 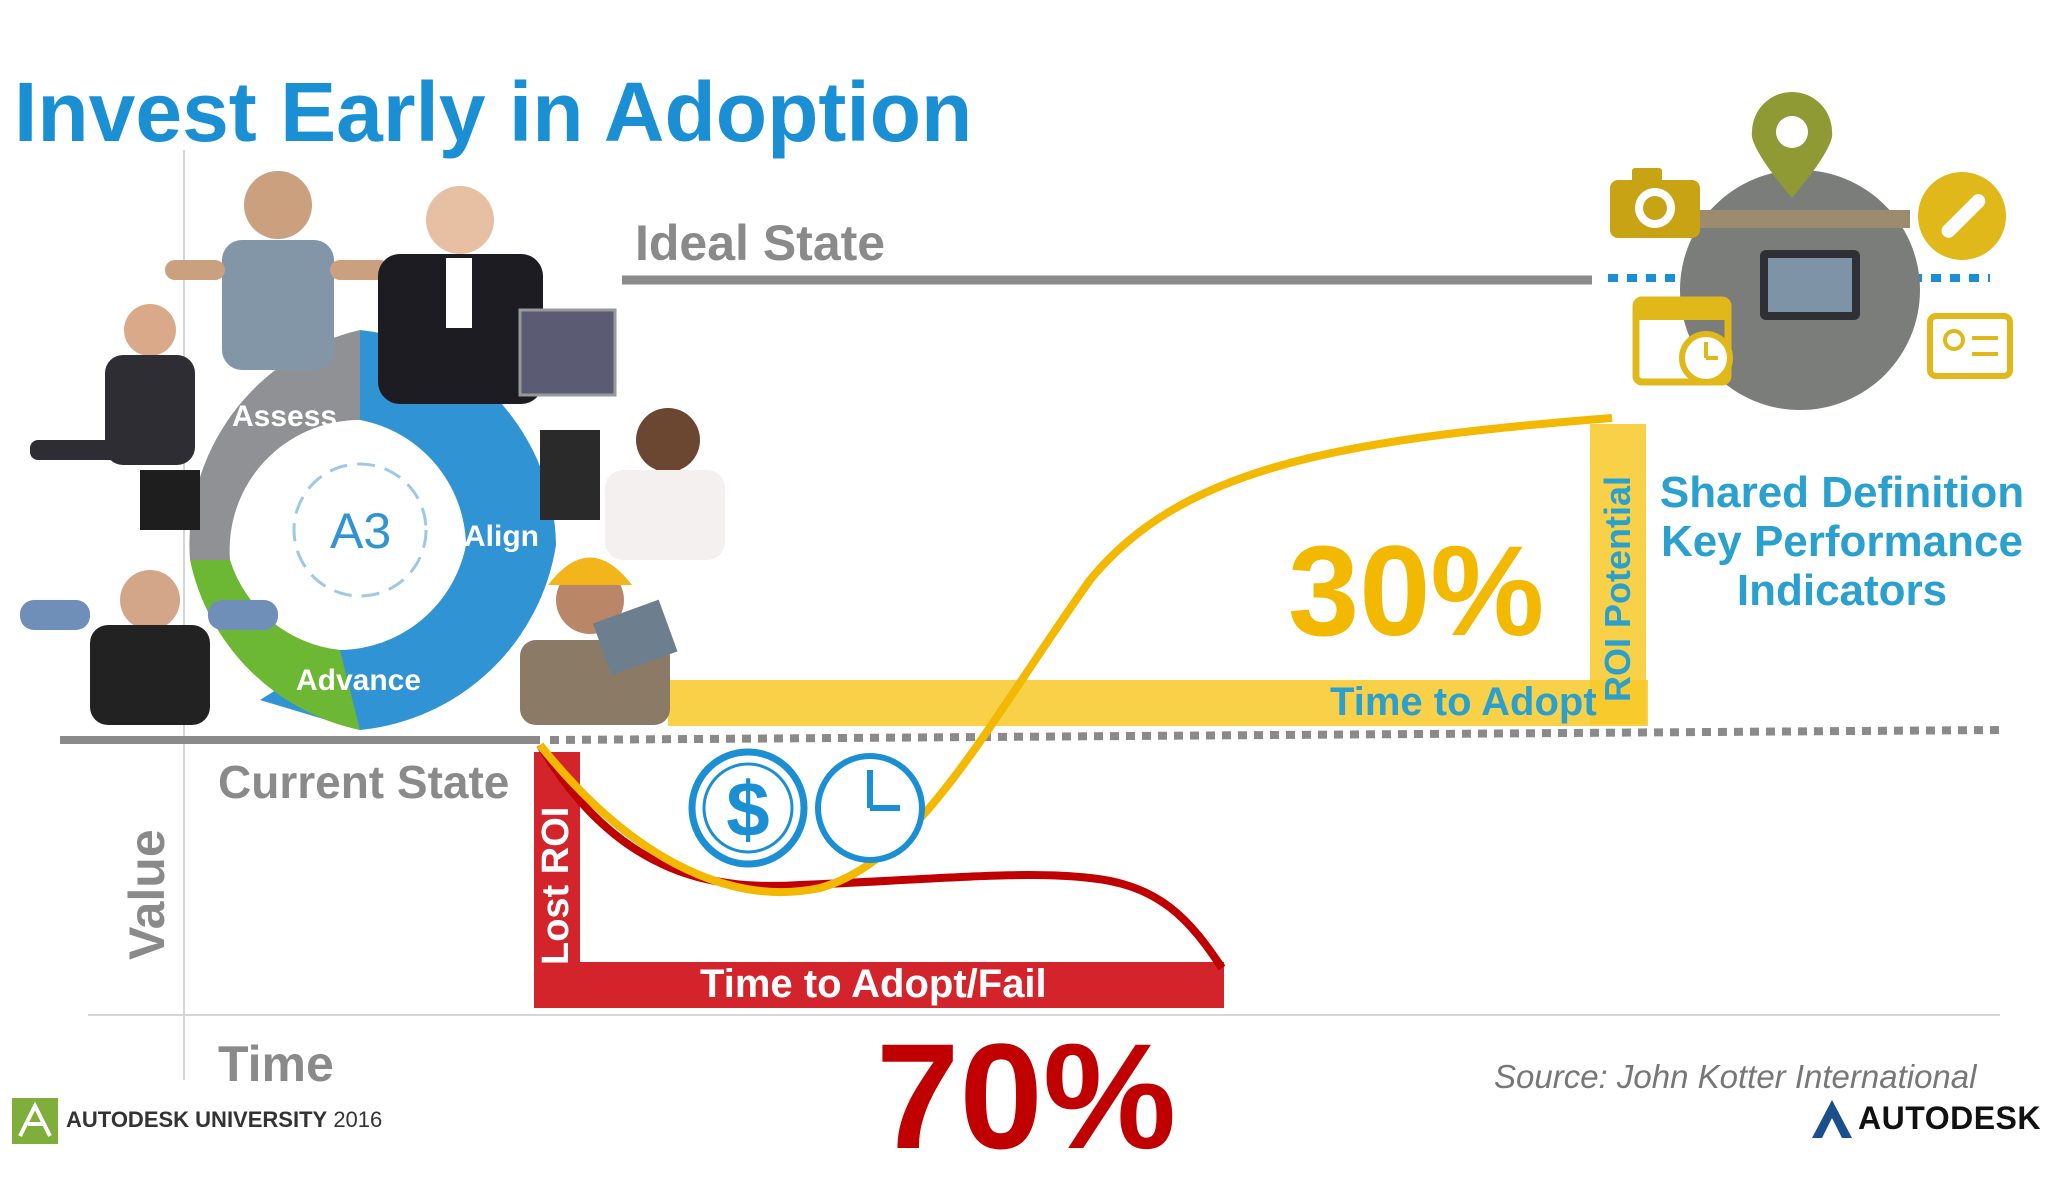 I want to click on value-axis-label: Value, so click(x=147, y=894).